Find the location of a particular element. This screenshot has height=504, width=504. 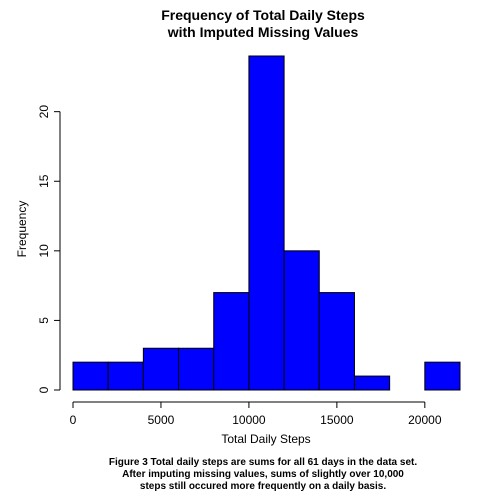

y-tick-label: 10 is located at coordinates (44, 251).